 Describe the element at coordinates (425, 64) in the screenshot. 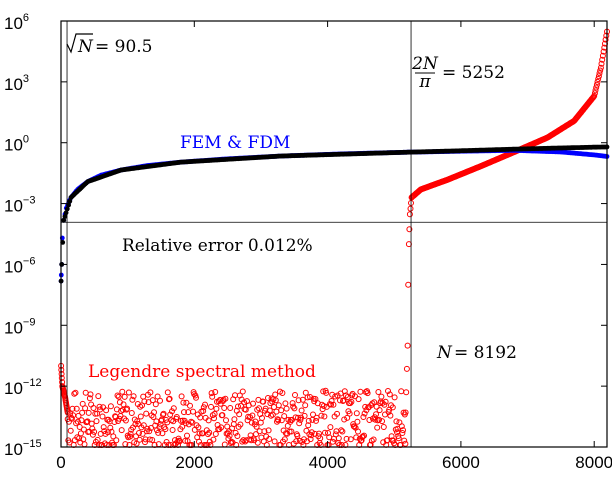

I see `fraction-numerator: 2N` at that location.